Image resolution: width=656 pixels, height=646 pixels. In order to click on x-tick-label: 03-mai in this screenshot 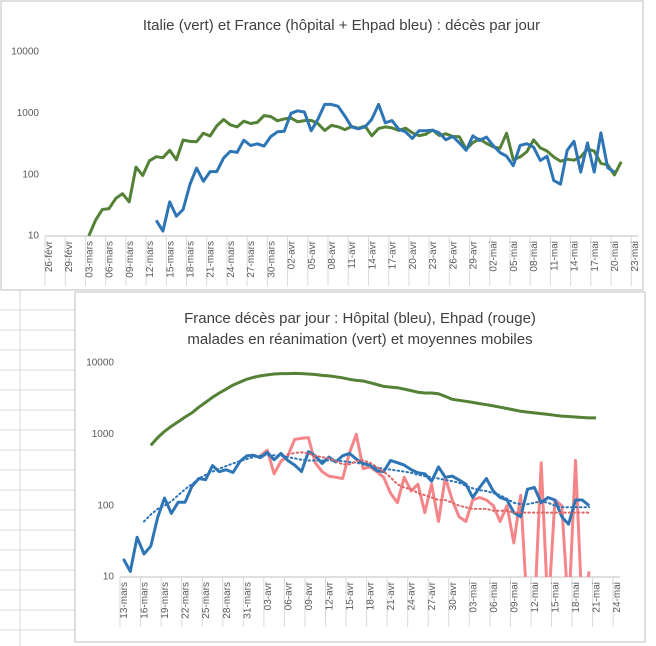, I will do `click(473, 597)`.